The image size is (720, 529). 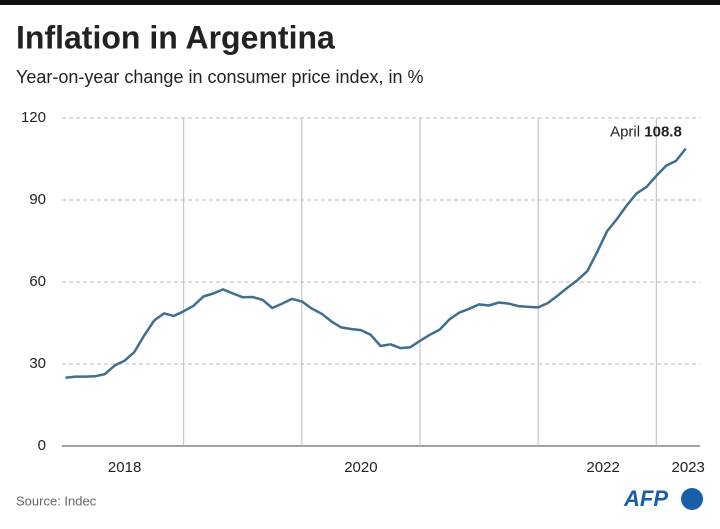 I want to click on y-tick-label: 60, so click(x=37, y=281).